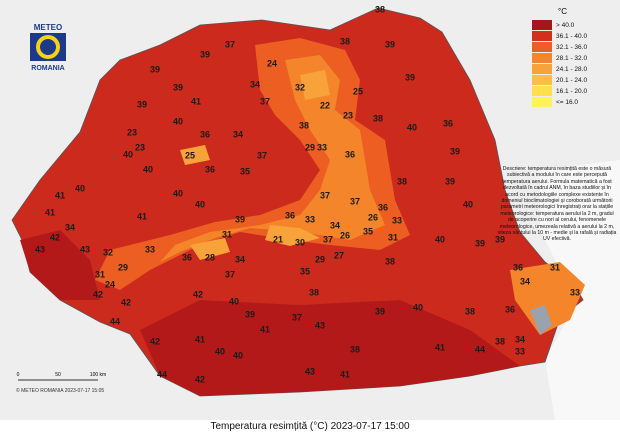 The height and width of the screenshot is (439, 620). Describe the element at coordinates (565, 25) in the screenshot. I see `legend-label: > 40.0` at that location.